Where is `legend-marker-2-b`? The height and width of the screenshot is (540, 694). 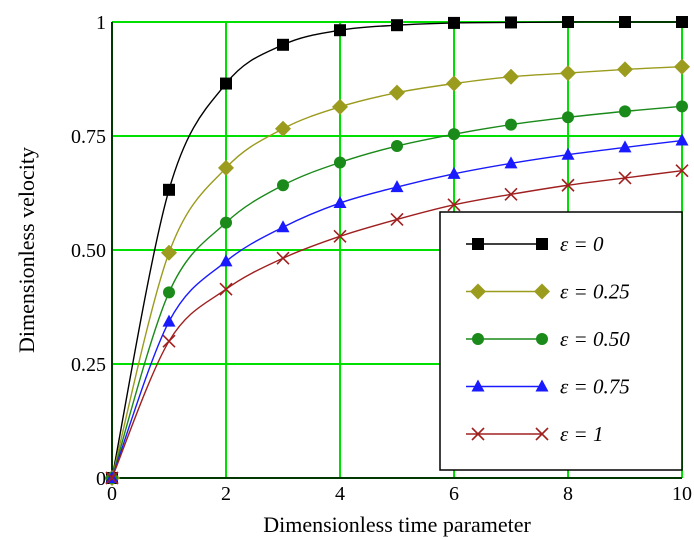 legend-marker-2-b is located at coordinates (542, 339).